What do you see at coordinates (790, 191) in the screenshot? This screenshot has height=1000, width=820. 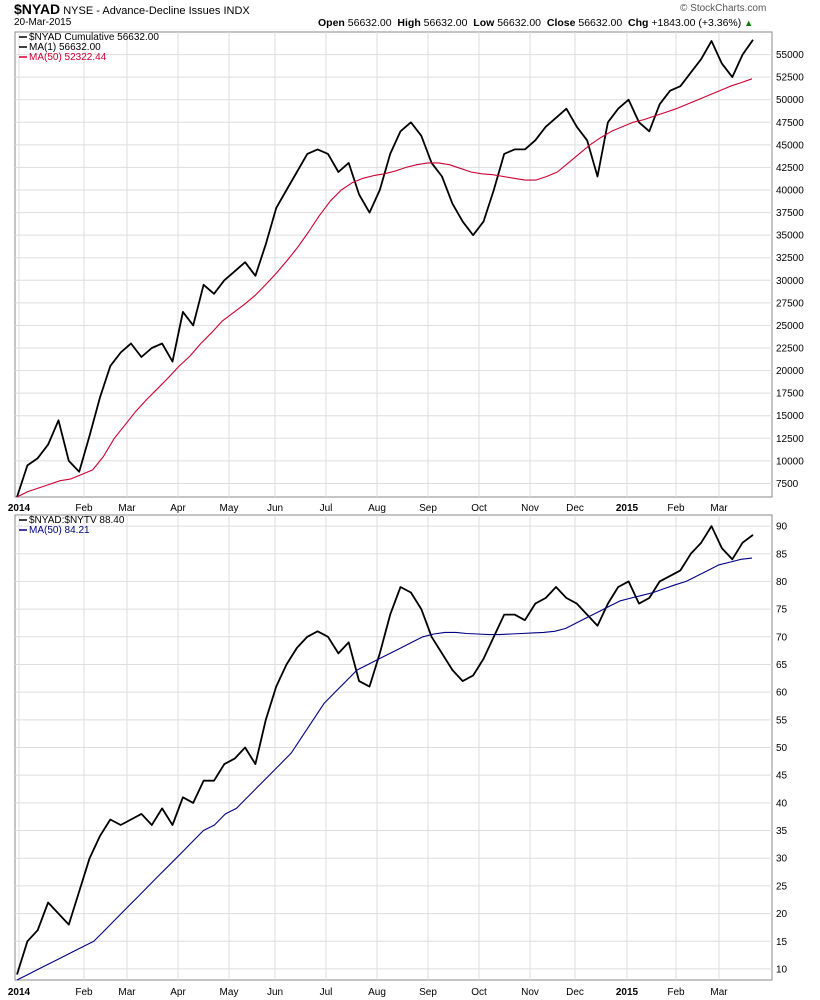 I see `y-tick-label: 40000` at bounding box center [790, 191].